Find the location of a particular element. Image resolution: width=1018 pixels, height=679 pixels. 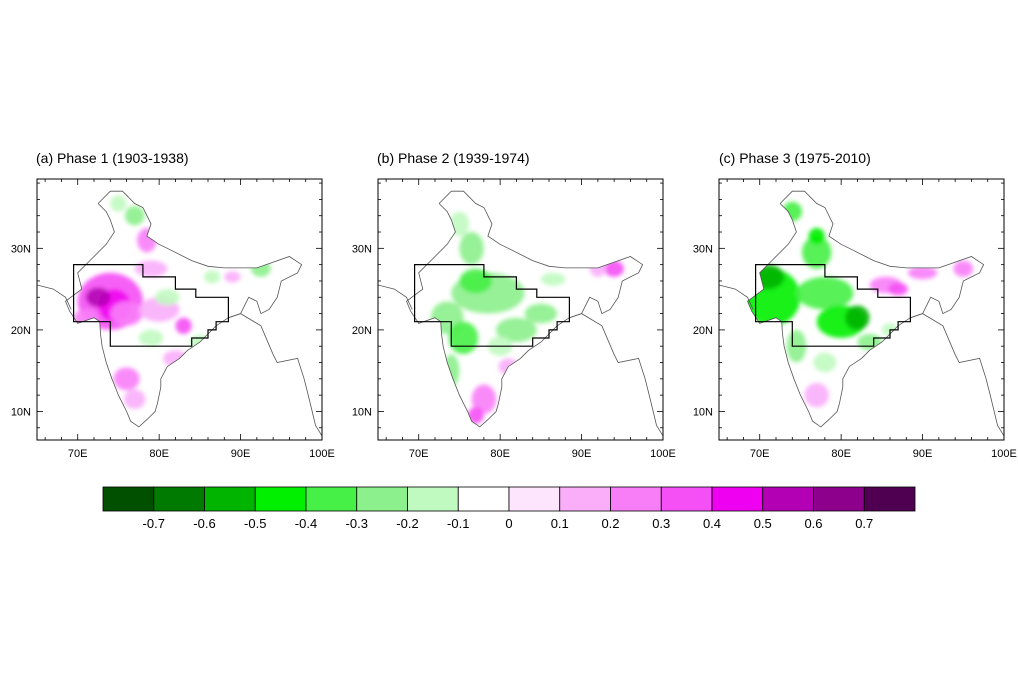

panel-title: (c) Phase 3 (1975-2010) is located at coordinates (795, 158).